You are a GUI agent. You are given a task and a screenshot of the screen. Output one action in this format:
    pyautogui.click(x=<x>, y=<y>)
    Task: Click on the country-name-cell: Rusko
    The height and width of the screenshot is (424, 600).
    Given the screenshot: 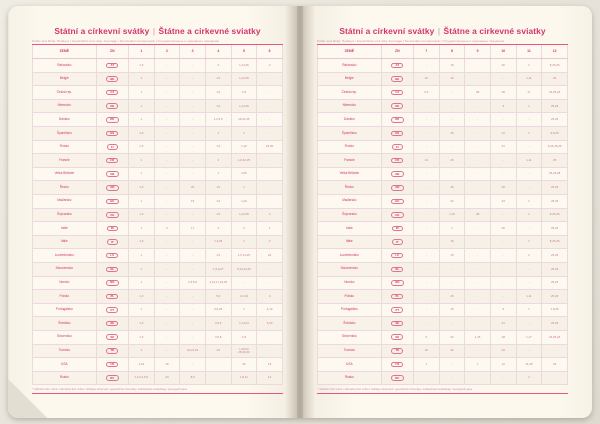 What is the action you would take?
    pyautogui.click(x=349, y=378)
    